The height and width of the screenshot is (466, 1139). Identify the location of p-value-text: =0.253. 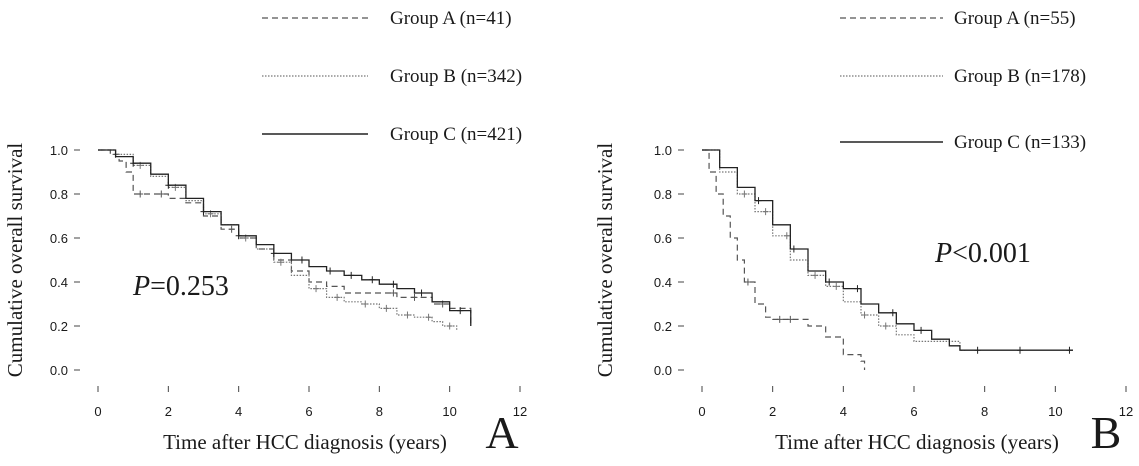
(189, 286).